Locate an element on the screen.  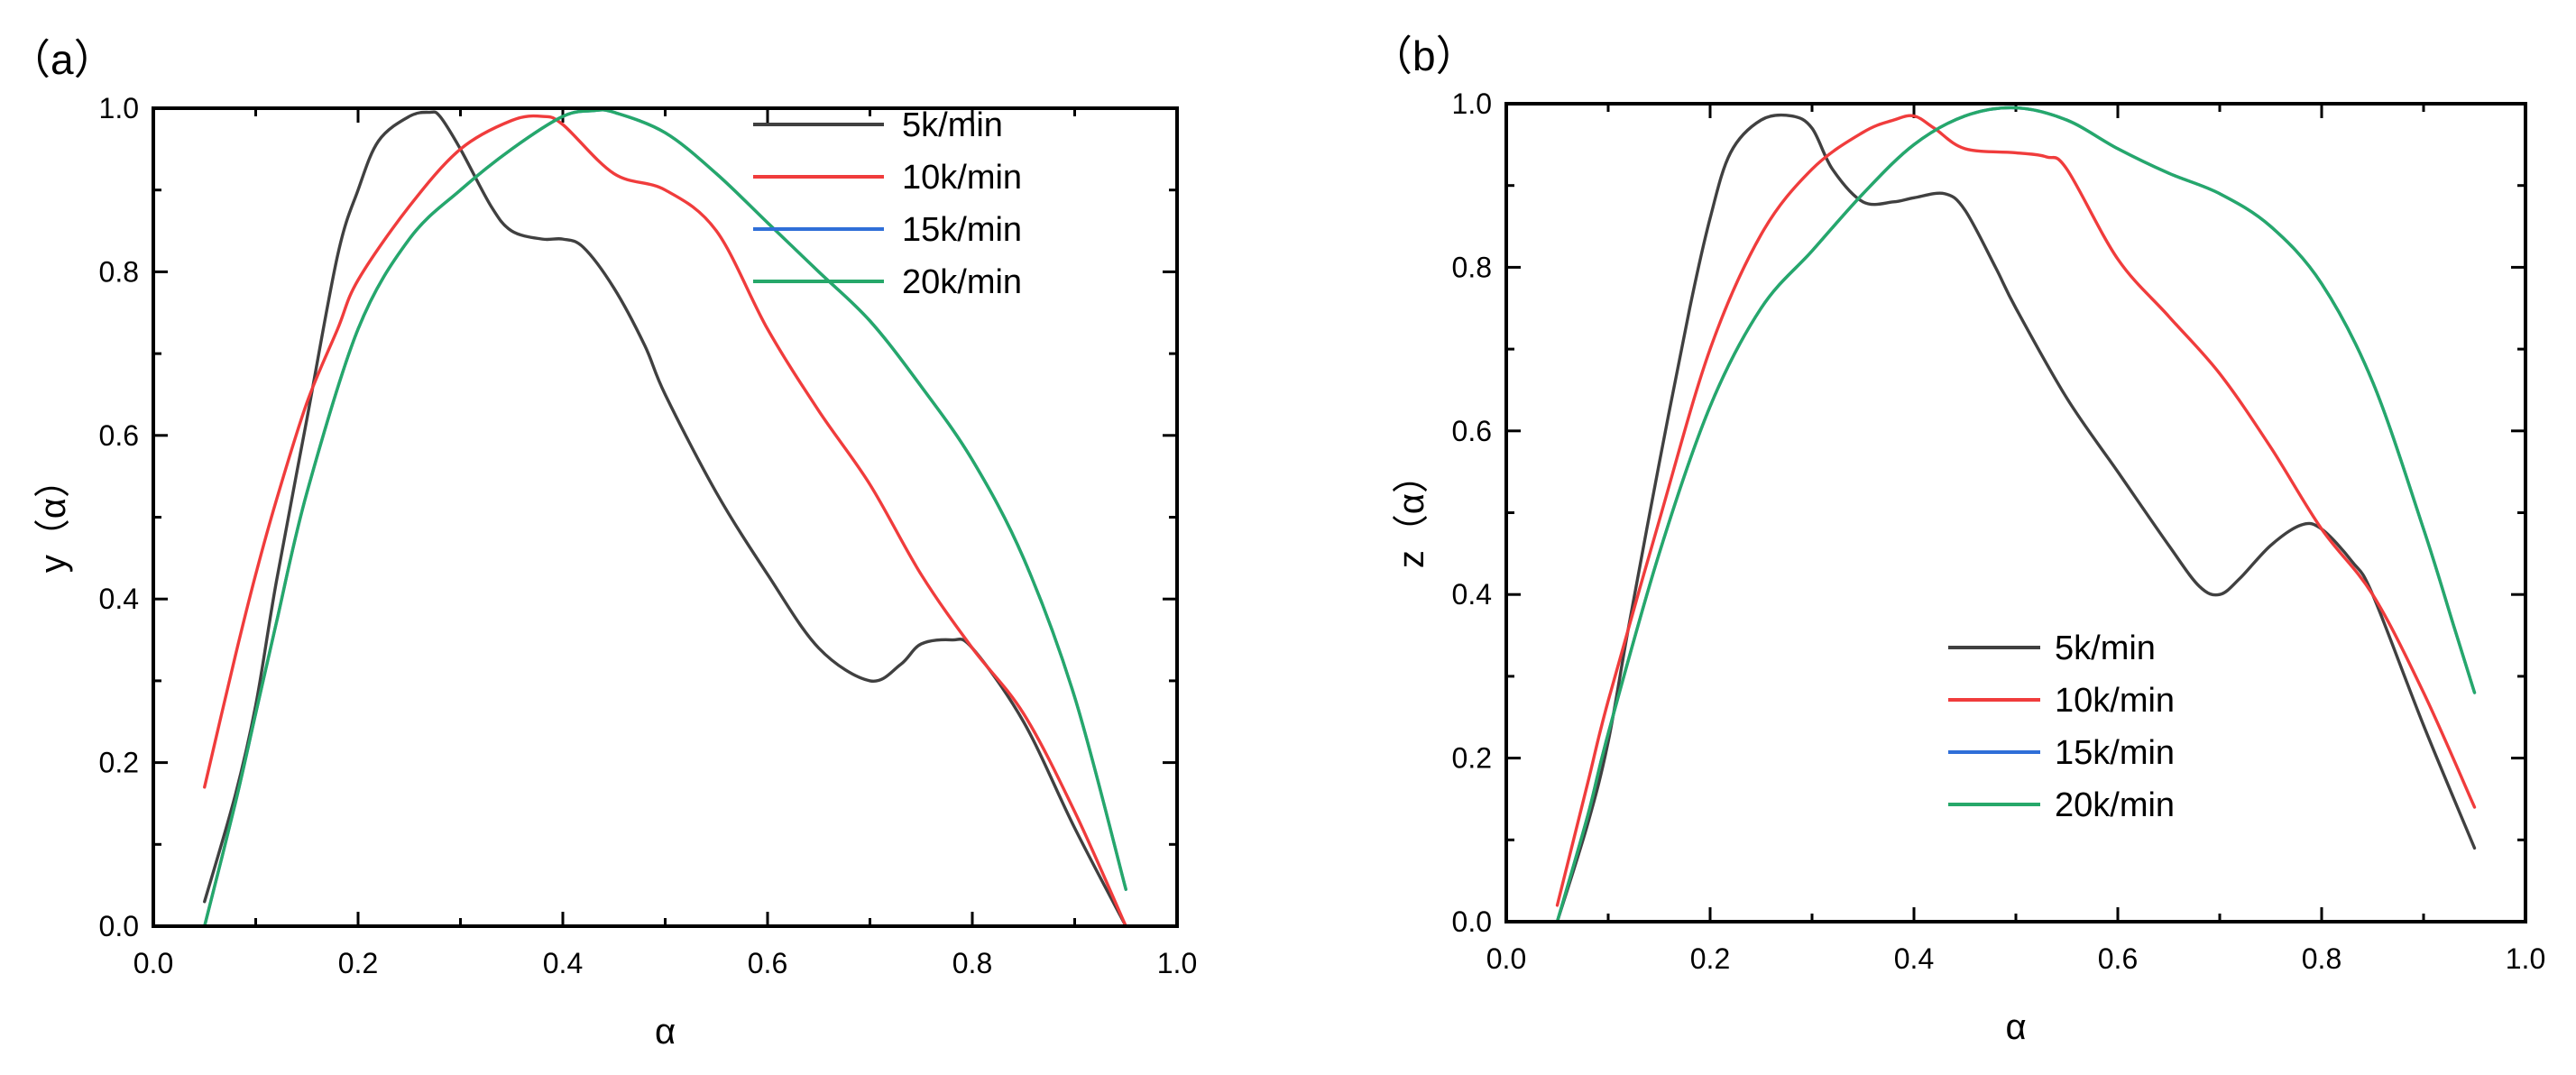
x-tick-label-a: 1.0 is located at coordinates (1177, 963).